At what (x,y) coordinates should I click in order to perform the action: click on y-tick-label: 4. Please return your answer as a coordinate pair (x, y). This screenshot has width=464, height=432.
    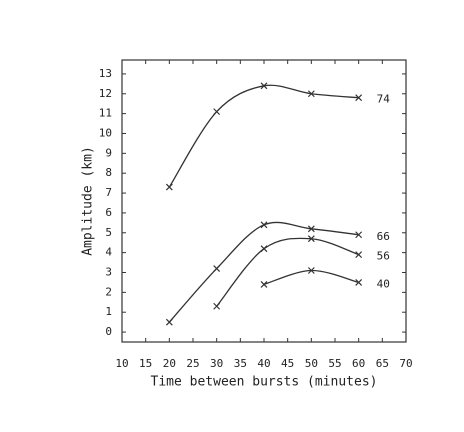
    Looking at the image, I should click on (108, 252).